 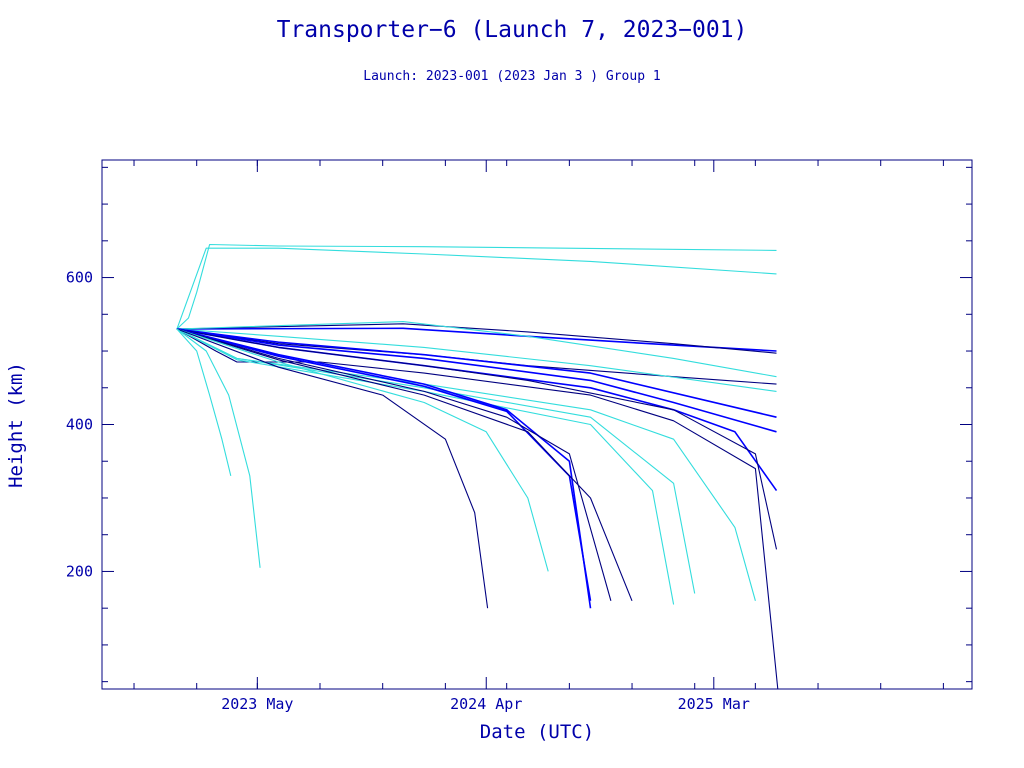 I want to click on x-tick-label: 2023 May, so click(x=257, y=704).